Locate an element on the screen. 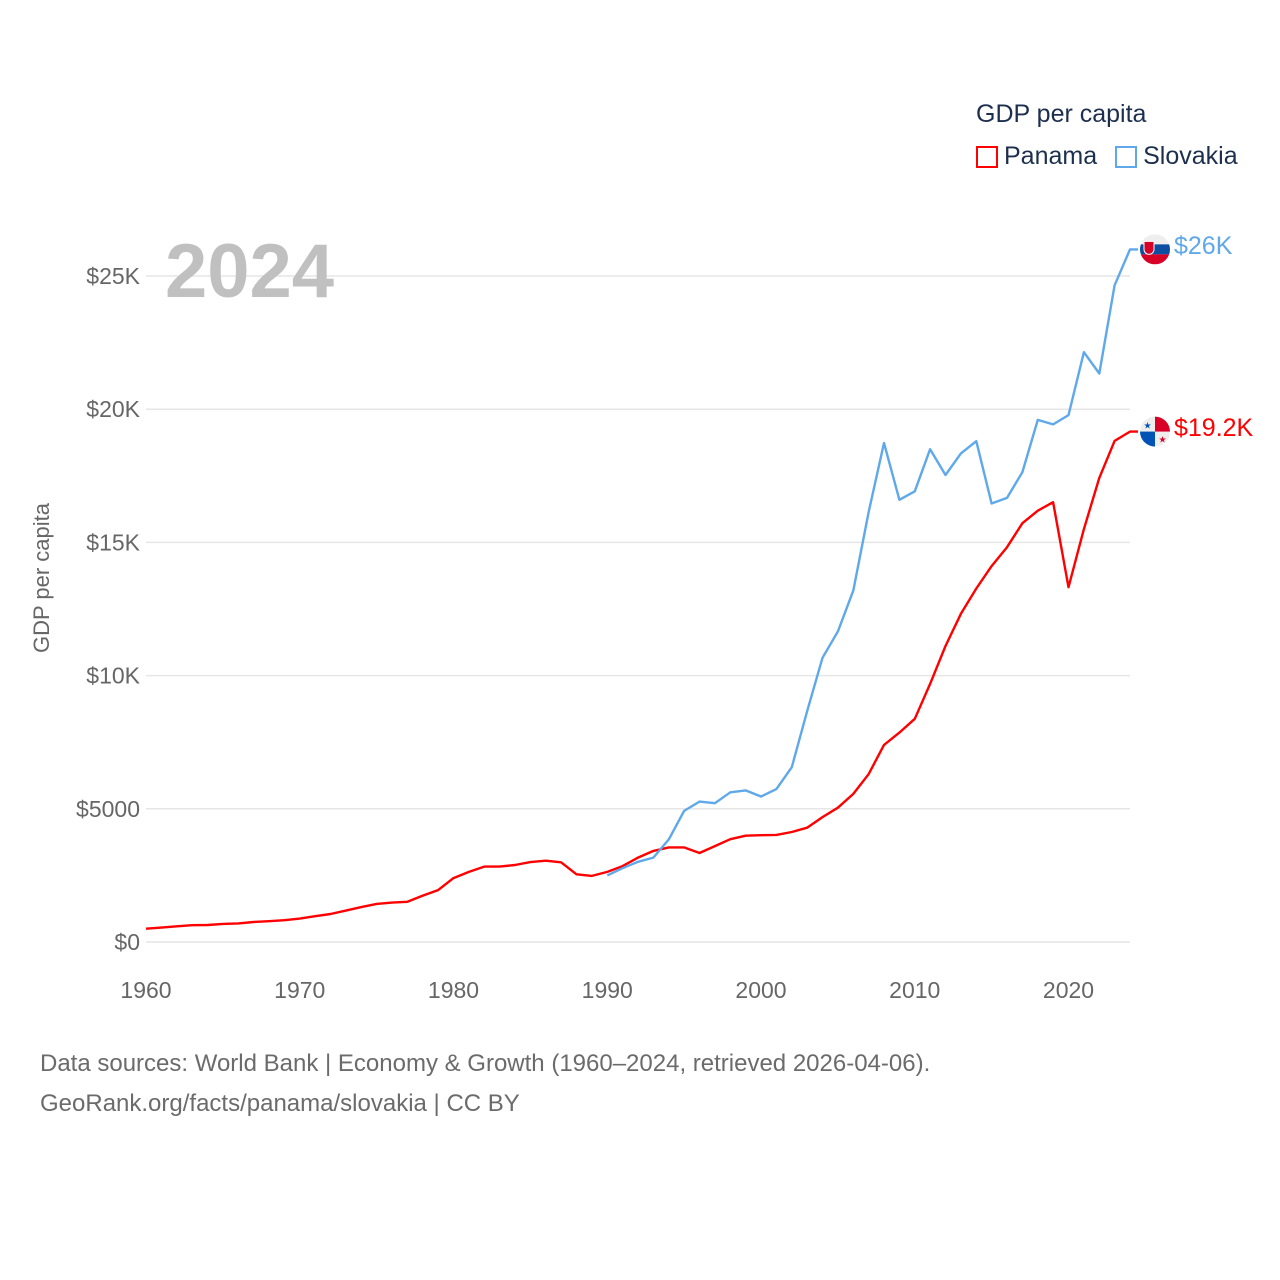 Image resolution: width=1280 pixels, height=1280 pixels. x-tick-label: 1980 is located at coordinates (453, 990).